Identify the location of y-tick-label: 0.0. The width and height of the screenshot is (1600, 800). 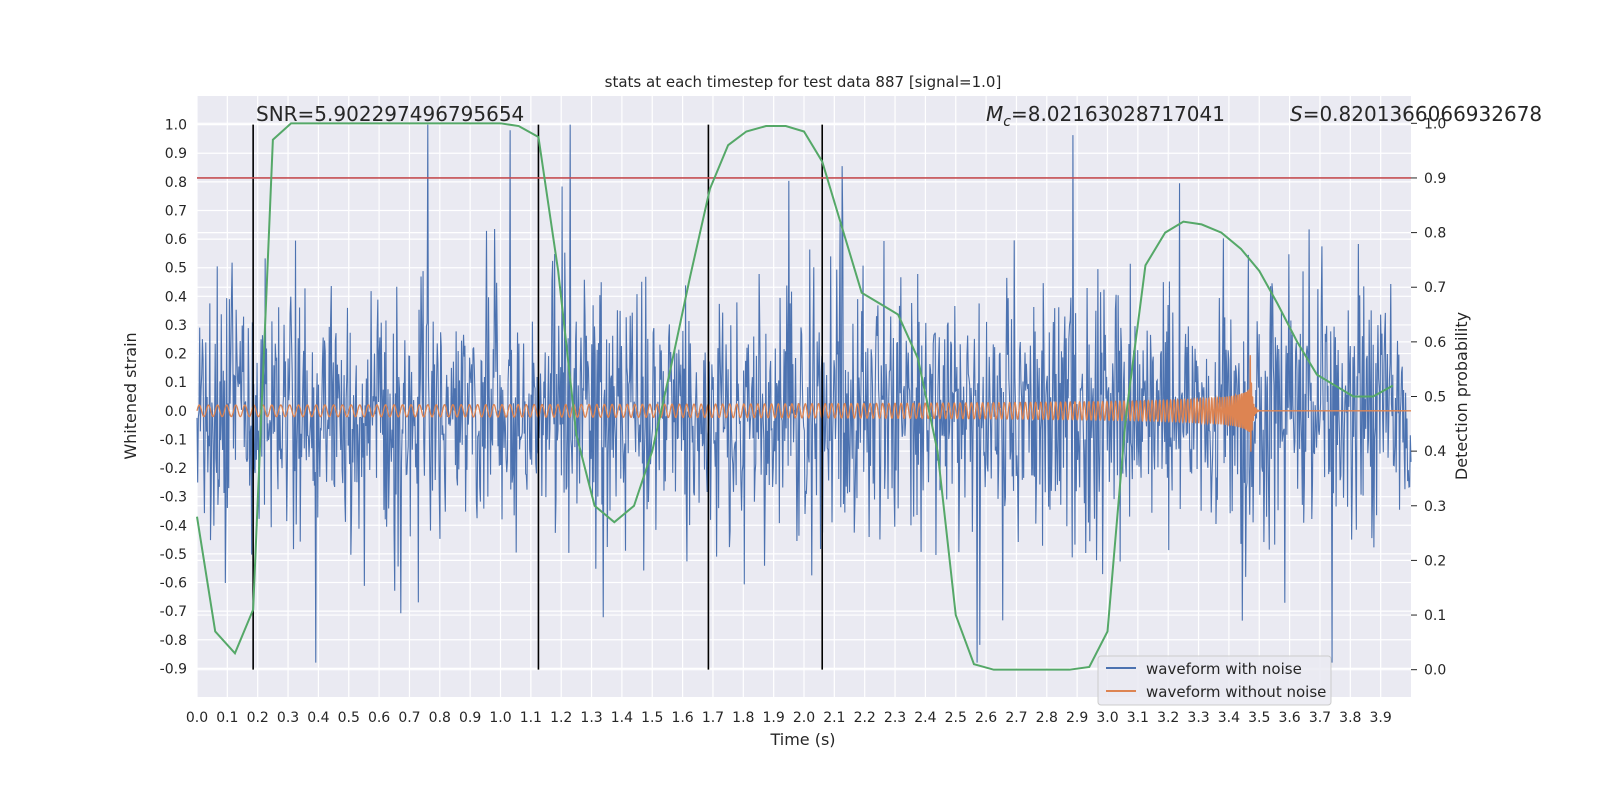
(176, 412).